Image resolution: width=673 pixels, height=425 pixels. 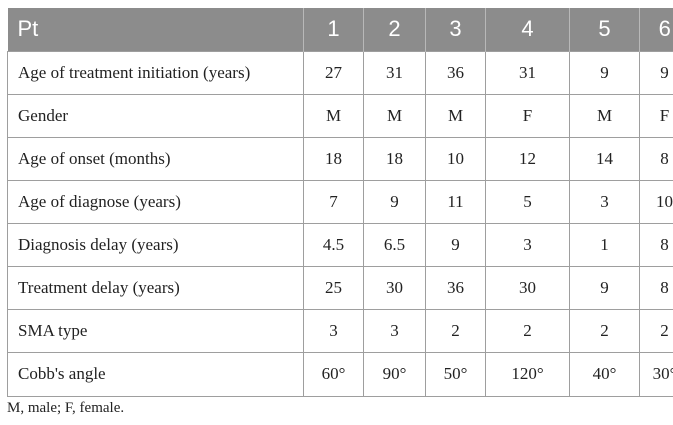 What do you see at coordinates (155, 244) in the screenshot?
I see `row-label: Diagnosis delay (years)` at bounding box center [155, 244].